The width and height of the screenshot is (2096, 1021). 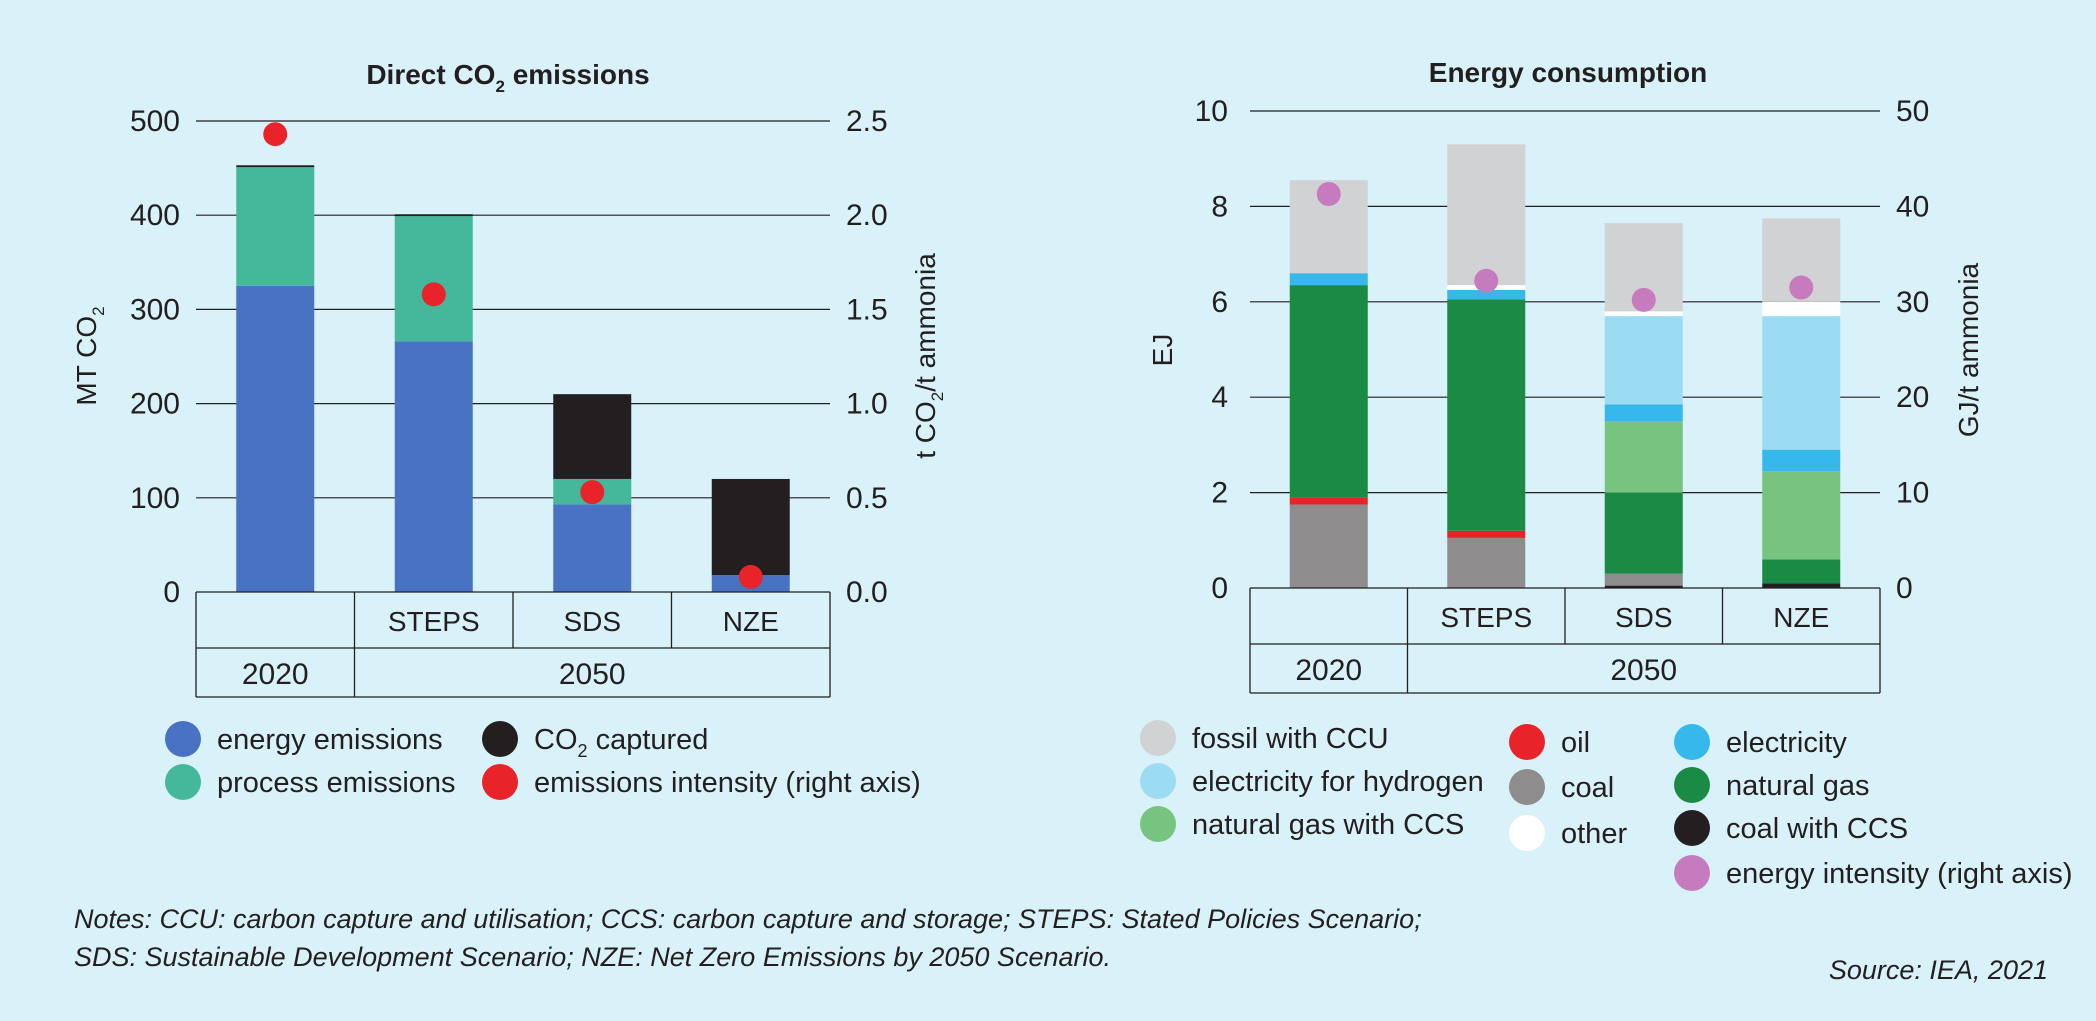 What do you see at coordinates (1219, 397) in the screenshot?
I see `y-tick-label: 4` at bounding box center [1219, 397].